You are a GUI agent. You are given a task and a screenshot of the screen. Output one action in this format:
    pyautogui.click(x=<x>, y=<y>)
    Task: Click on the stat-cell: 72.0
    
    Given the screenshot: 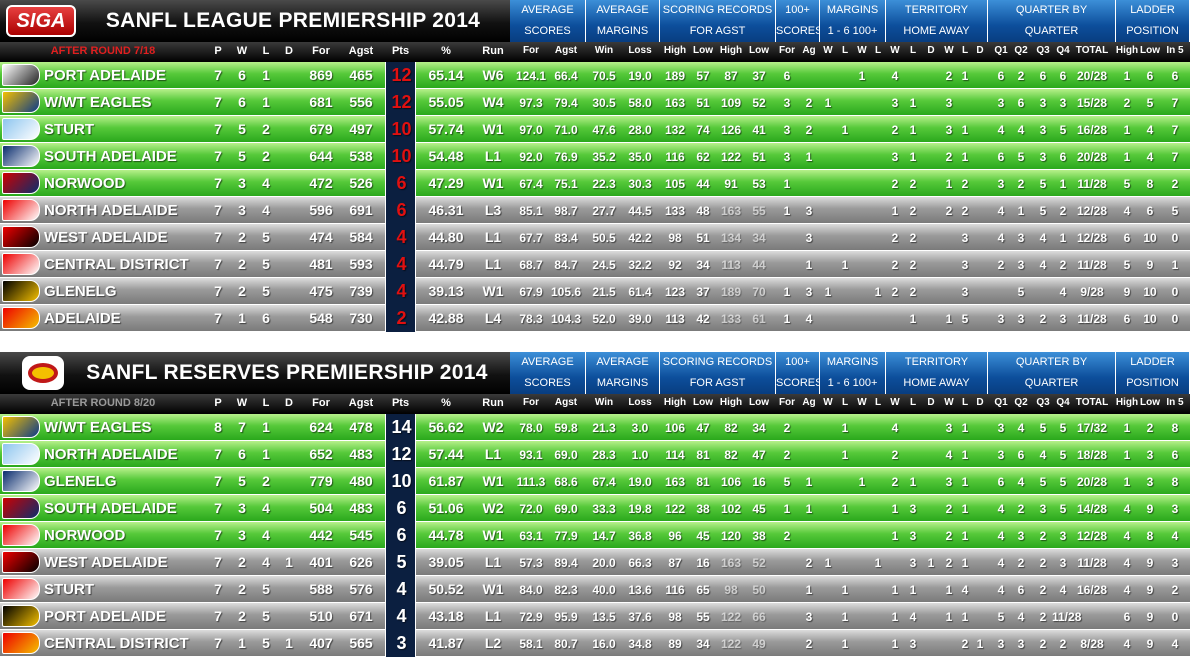 What is the action you would take?
    pyautogui.click(x=531, y=509)
    